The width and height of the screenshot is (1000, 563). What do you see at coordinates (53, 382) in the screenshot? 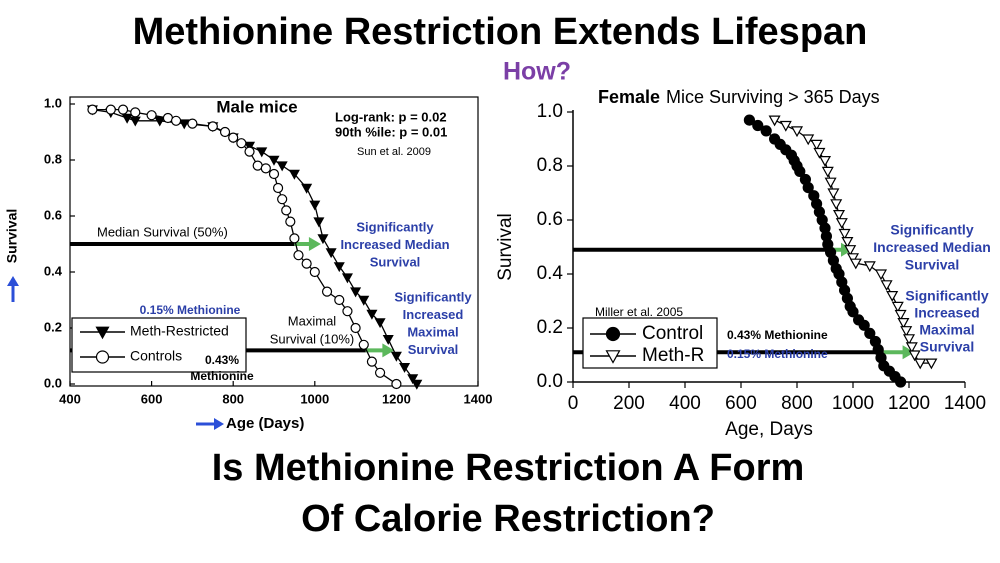
I see `y-tick-label: 0.0` at bounding box center [53, 382].